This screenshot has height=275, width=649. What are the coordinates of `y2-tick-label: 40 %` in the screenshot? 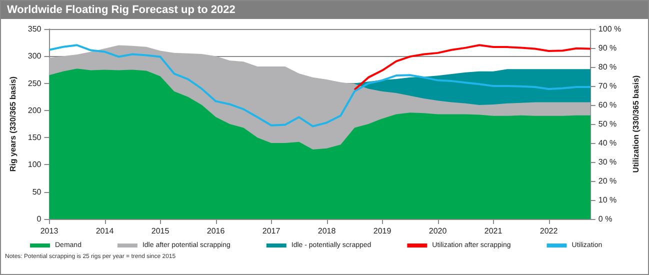 It's located at (607, 143).